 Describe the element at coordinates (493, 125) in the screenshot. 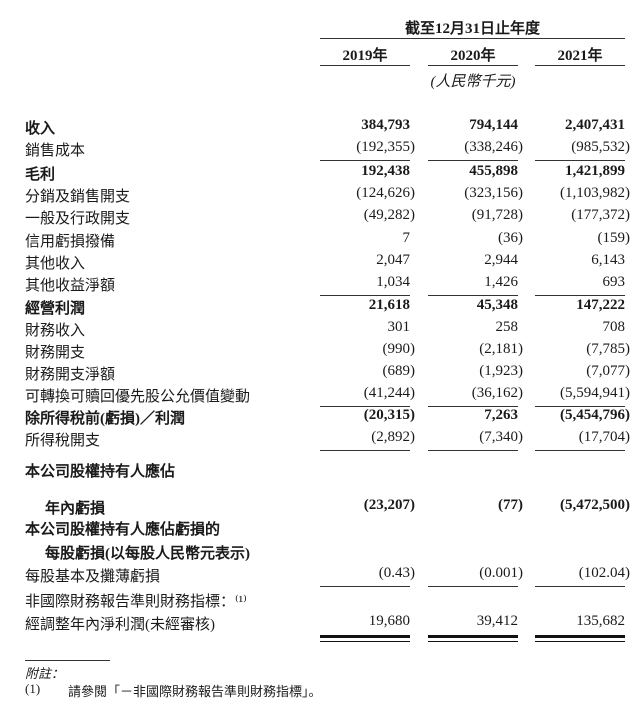

I see `cell-value-2020: 794,144` at that location.